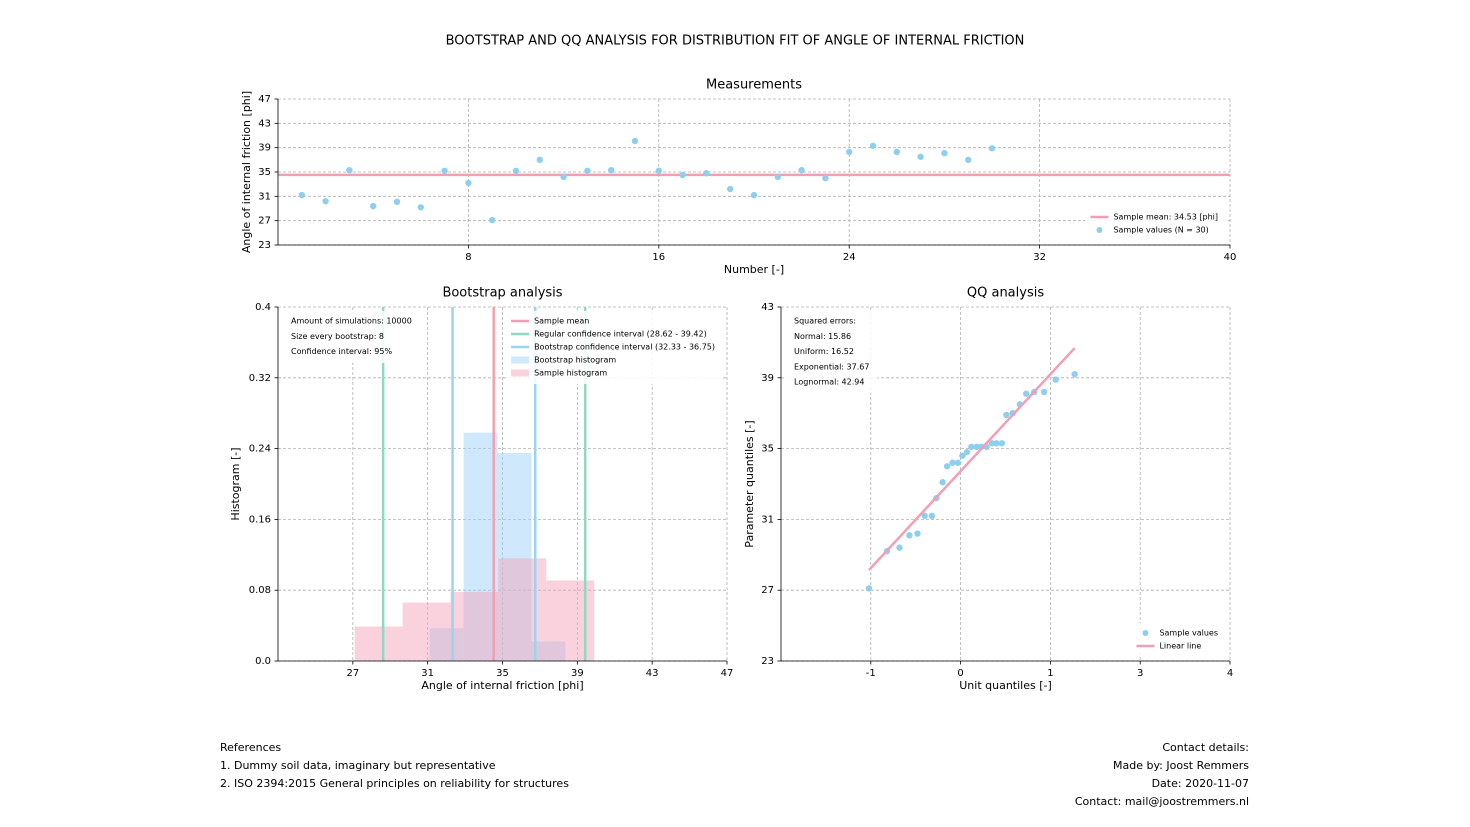  I want to click on x-tick-label: 8, so click(468, 257).